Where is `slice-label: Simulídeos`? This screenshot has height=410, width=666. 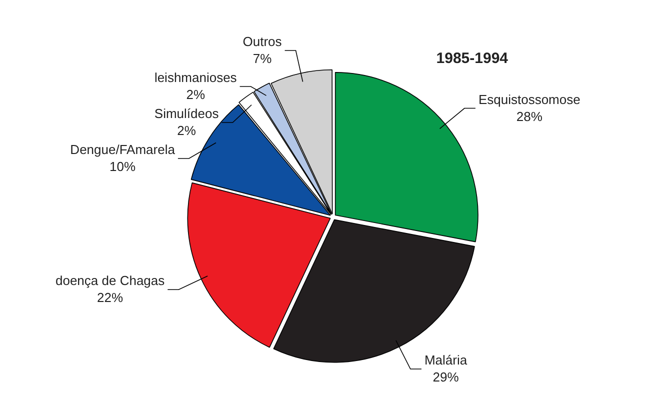
slice-label: Simulídeos is located at coordinates (187, 114).